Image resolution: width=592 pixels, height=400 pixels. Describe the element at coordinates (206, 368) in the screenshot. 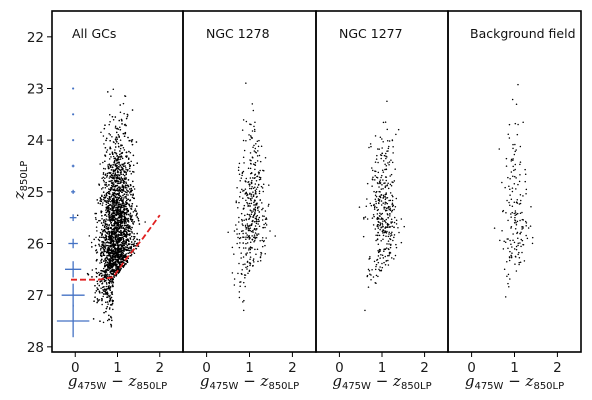

I see `x-tick-label: 0` at that location.